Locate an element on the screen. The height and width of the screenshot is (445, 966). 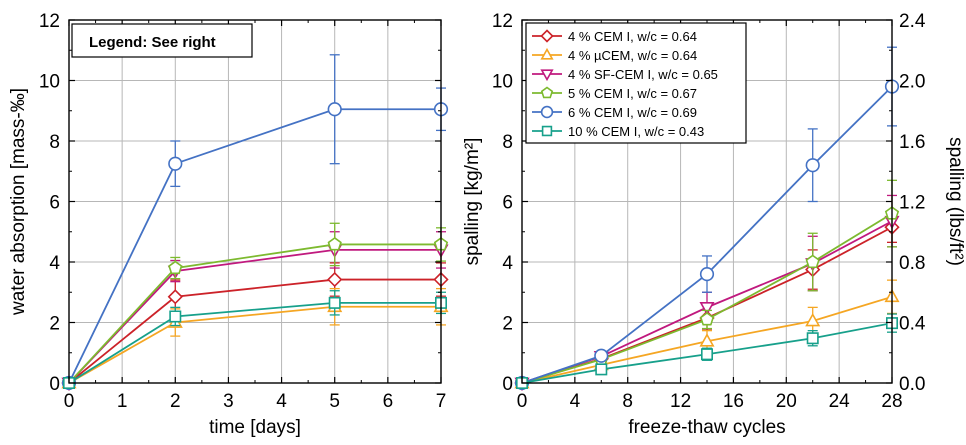
y2-axis-label: spalling (lbs/ft²) is located at coordinates (955, 201).